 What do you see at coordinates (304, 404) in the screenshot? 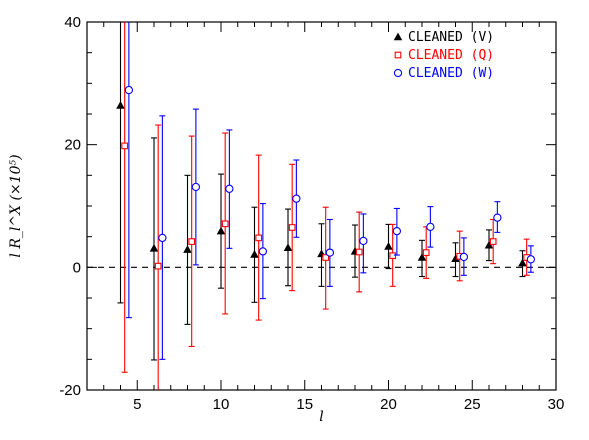
I see `x-tick-label: 15` at bounding box center [304, 404].